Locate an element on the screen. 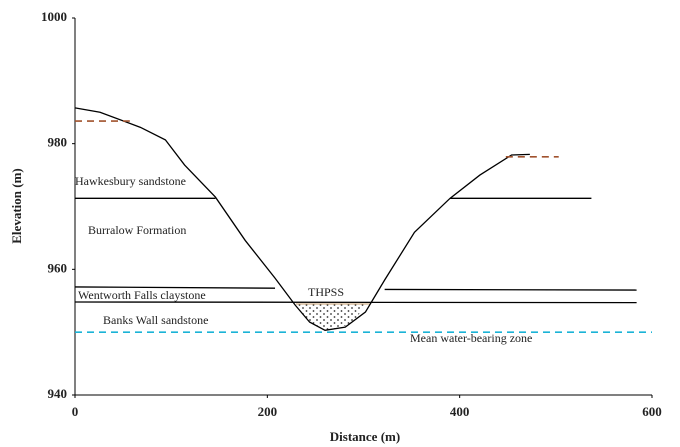  annotation: Wentworth Falls claystone is located at coordinates (142, 295).